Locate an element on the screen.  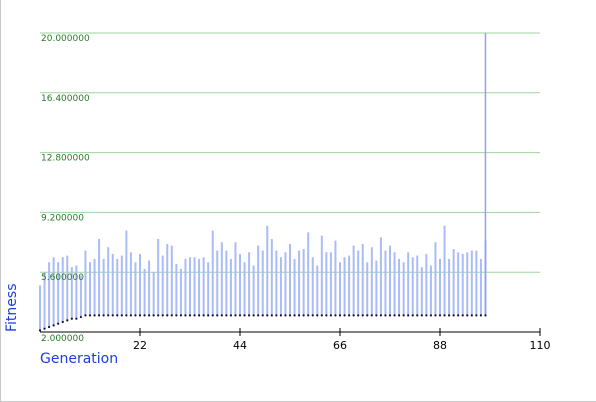
mean-points is located at coordinates (262, 323).